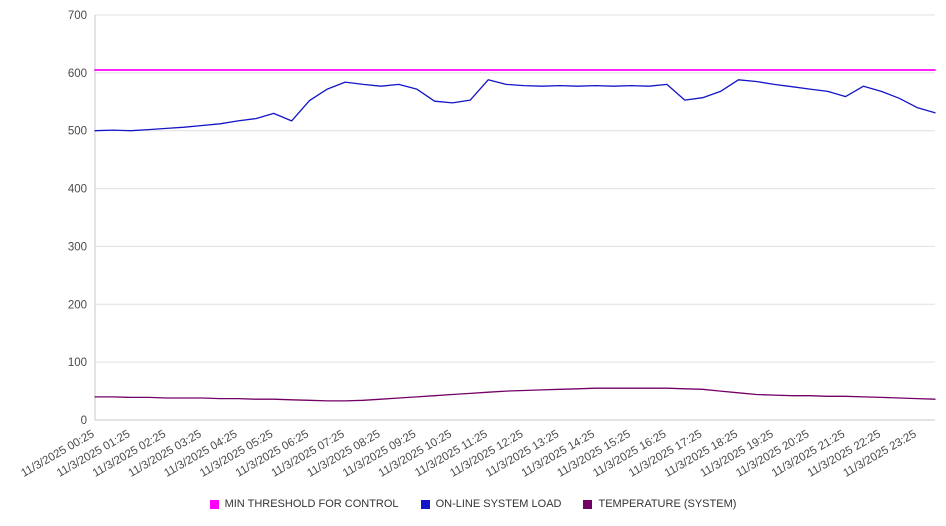 The image size is (946, 526). What do you see at coordinates (77, 16) in the screenshot?
I see `y-tick-label-700: 700` at bounding box center [77, 16].